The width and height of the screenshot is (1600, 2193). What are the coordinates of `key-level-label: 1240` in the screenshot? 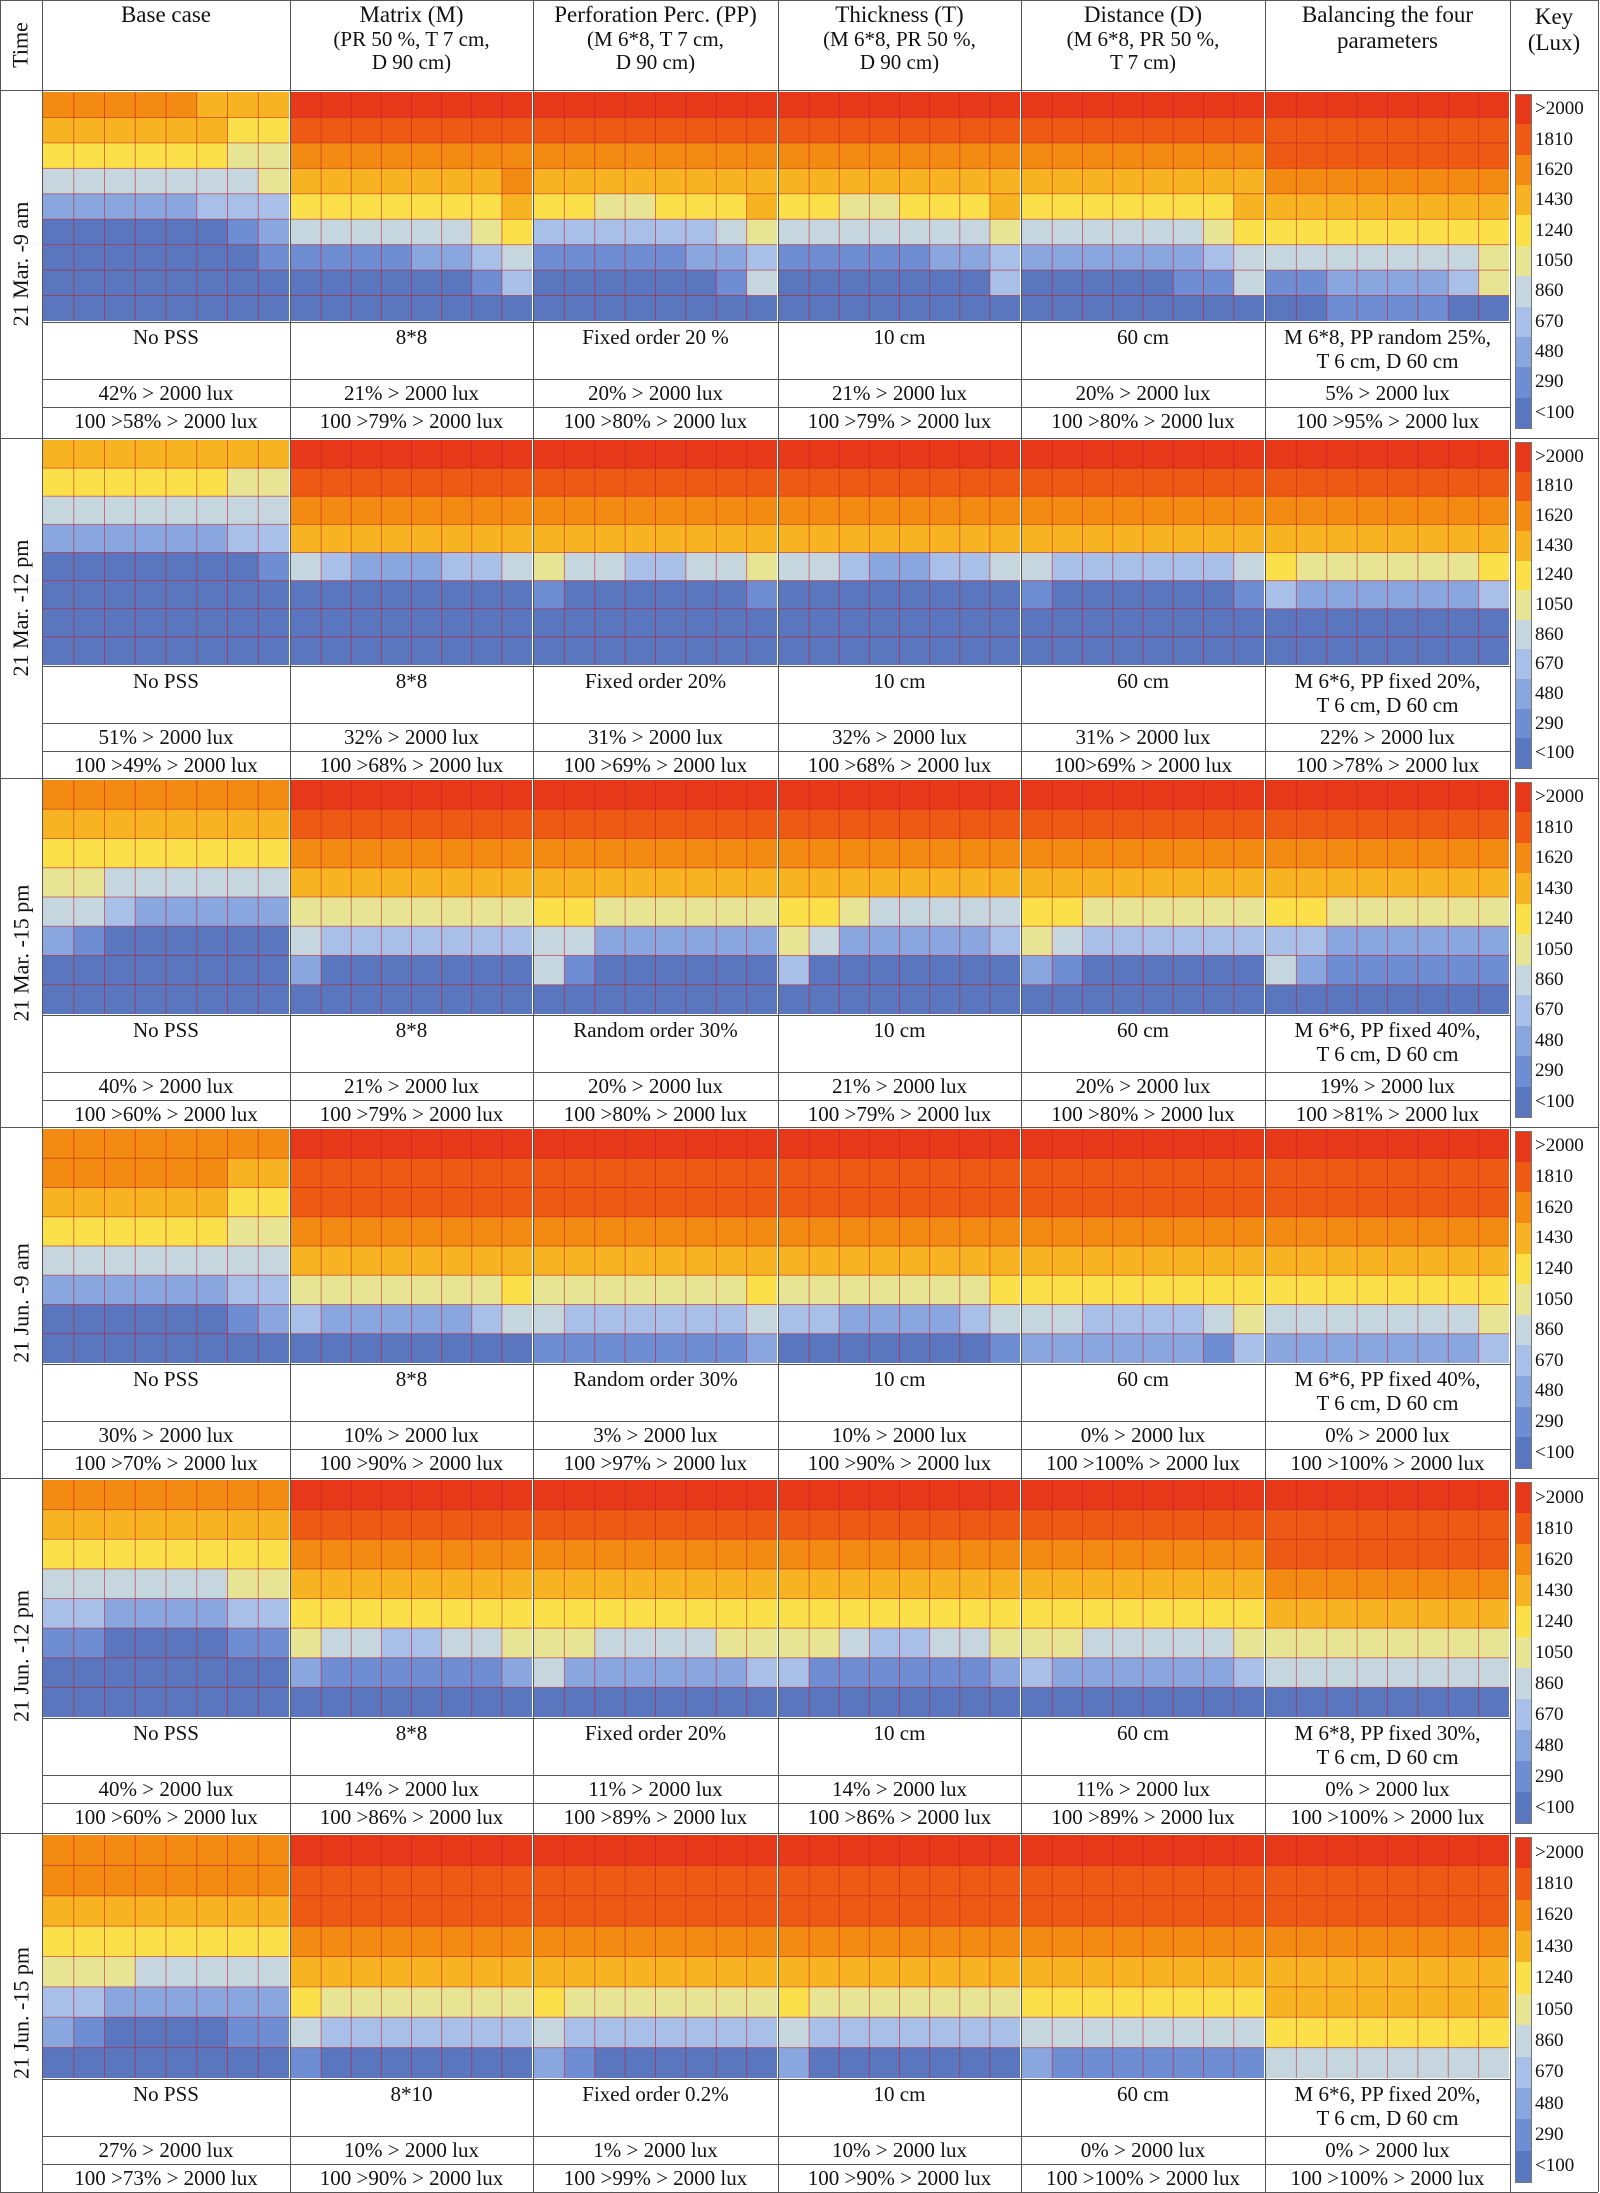 It's located at (1554, 1268).